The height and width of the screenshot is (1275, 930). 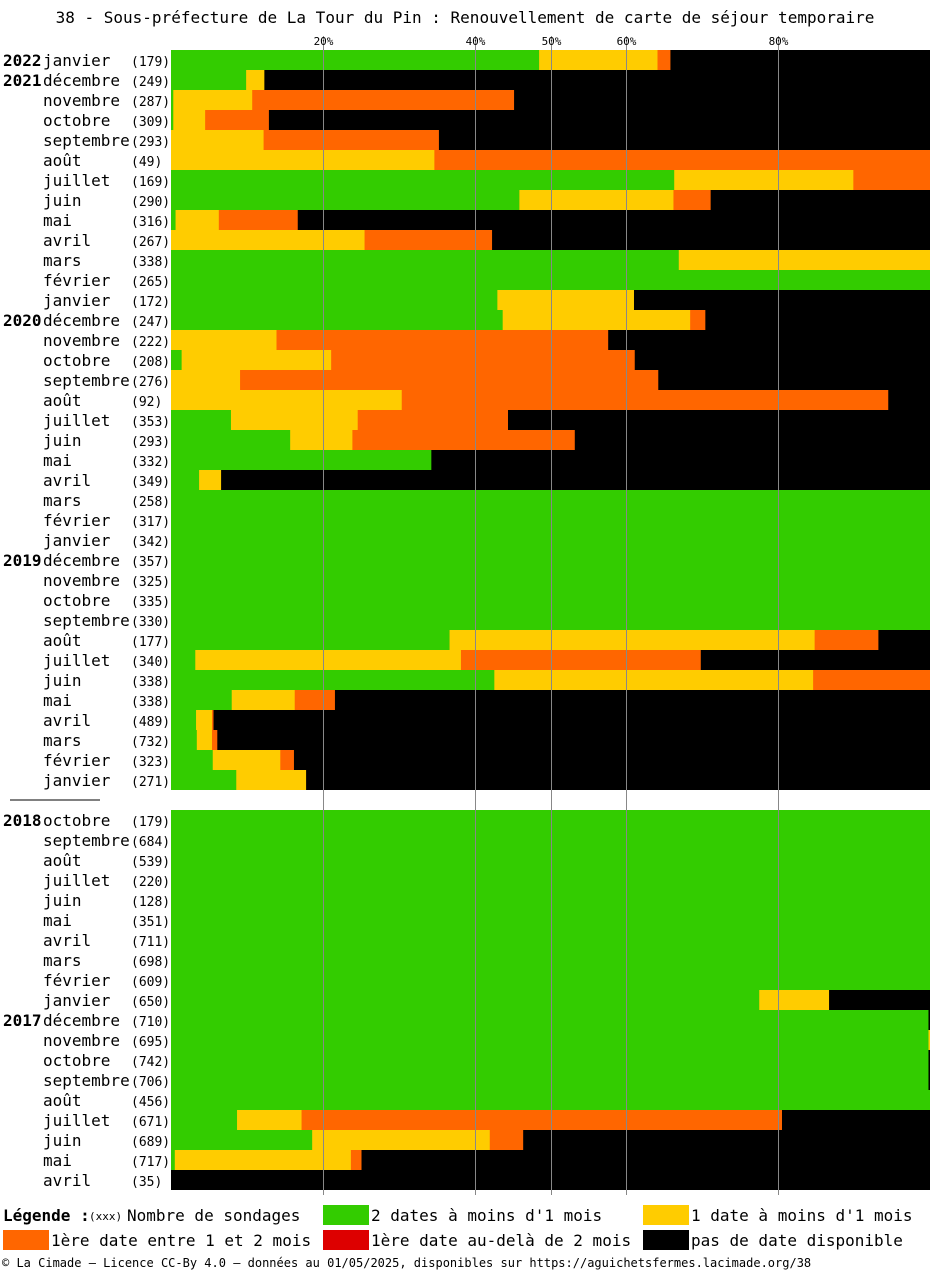 What do you see at coordinates (81, 100) in the screenshot?
I see `row-month-label: novembre` at bounding box center [81, 100].